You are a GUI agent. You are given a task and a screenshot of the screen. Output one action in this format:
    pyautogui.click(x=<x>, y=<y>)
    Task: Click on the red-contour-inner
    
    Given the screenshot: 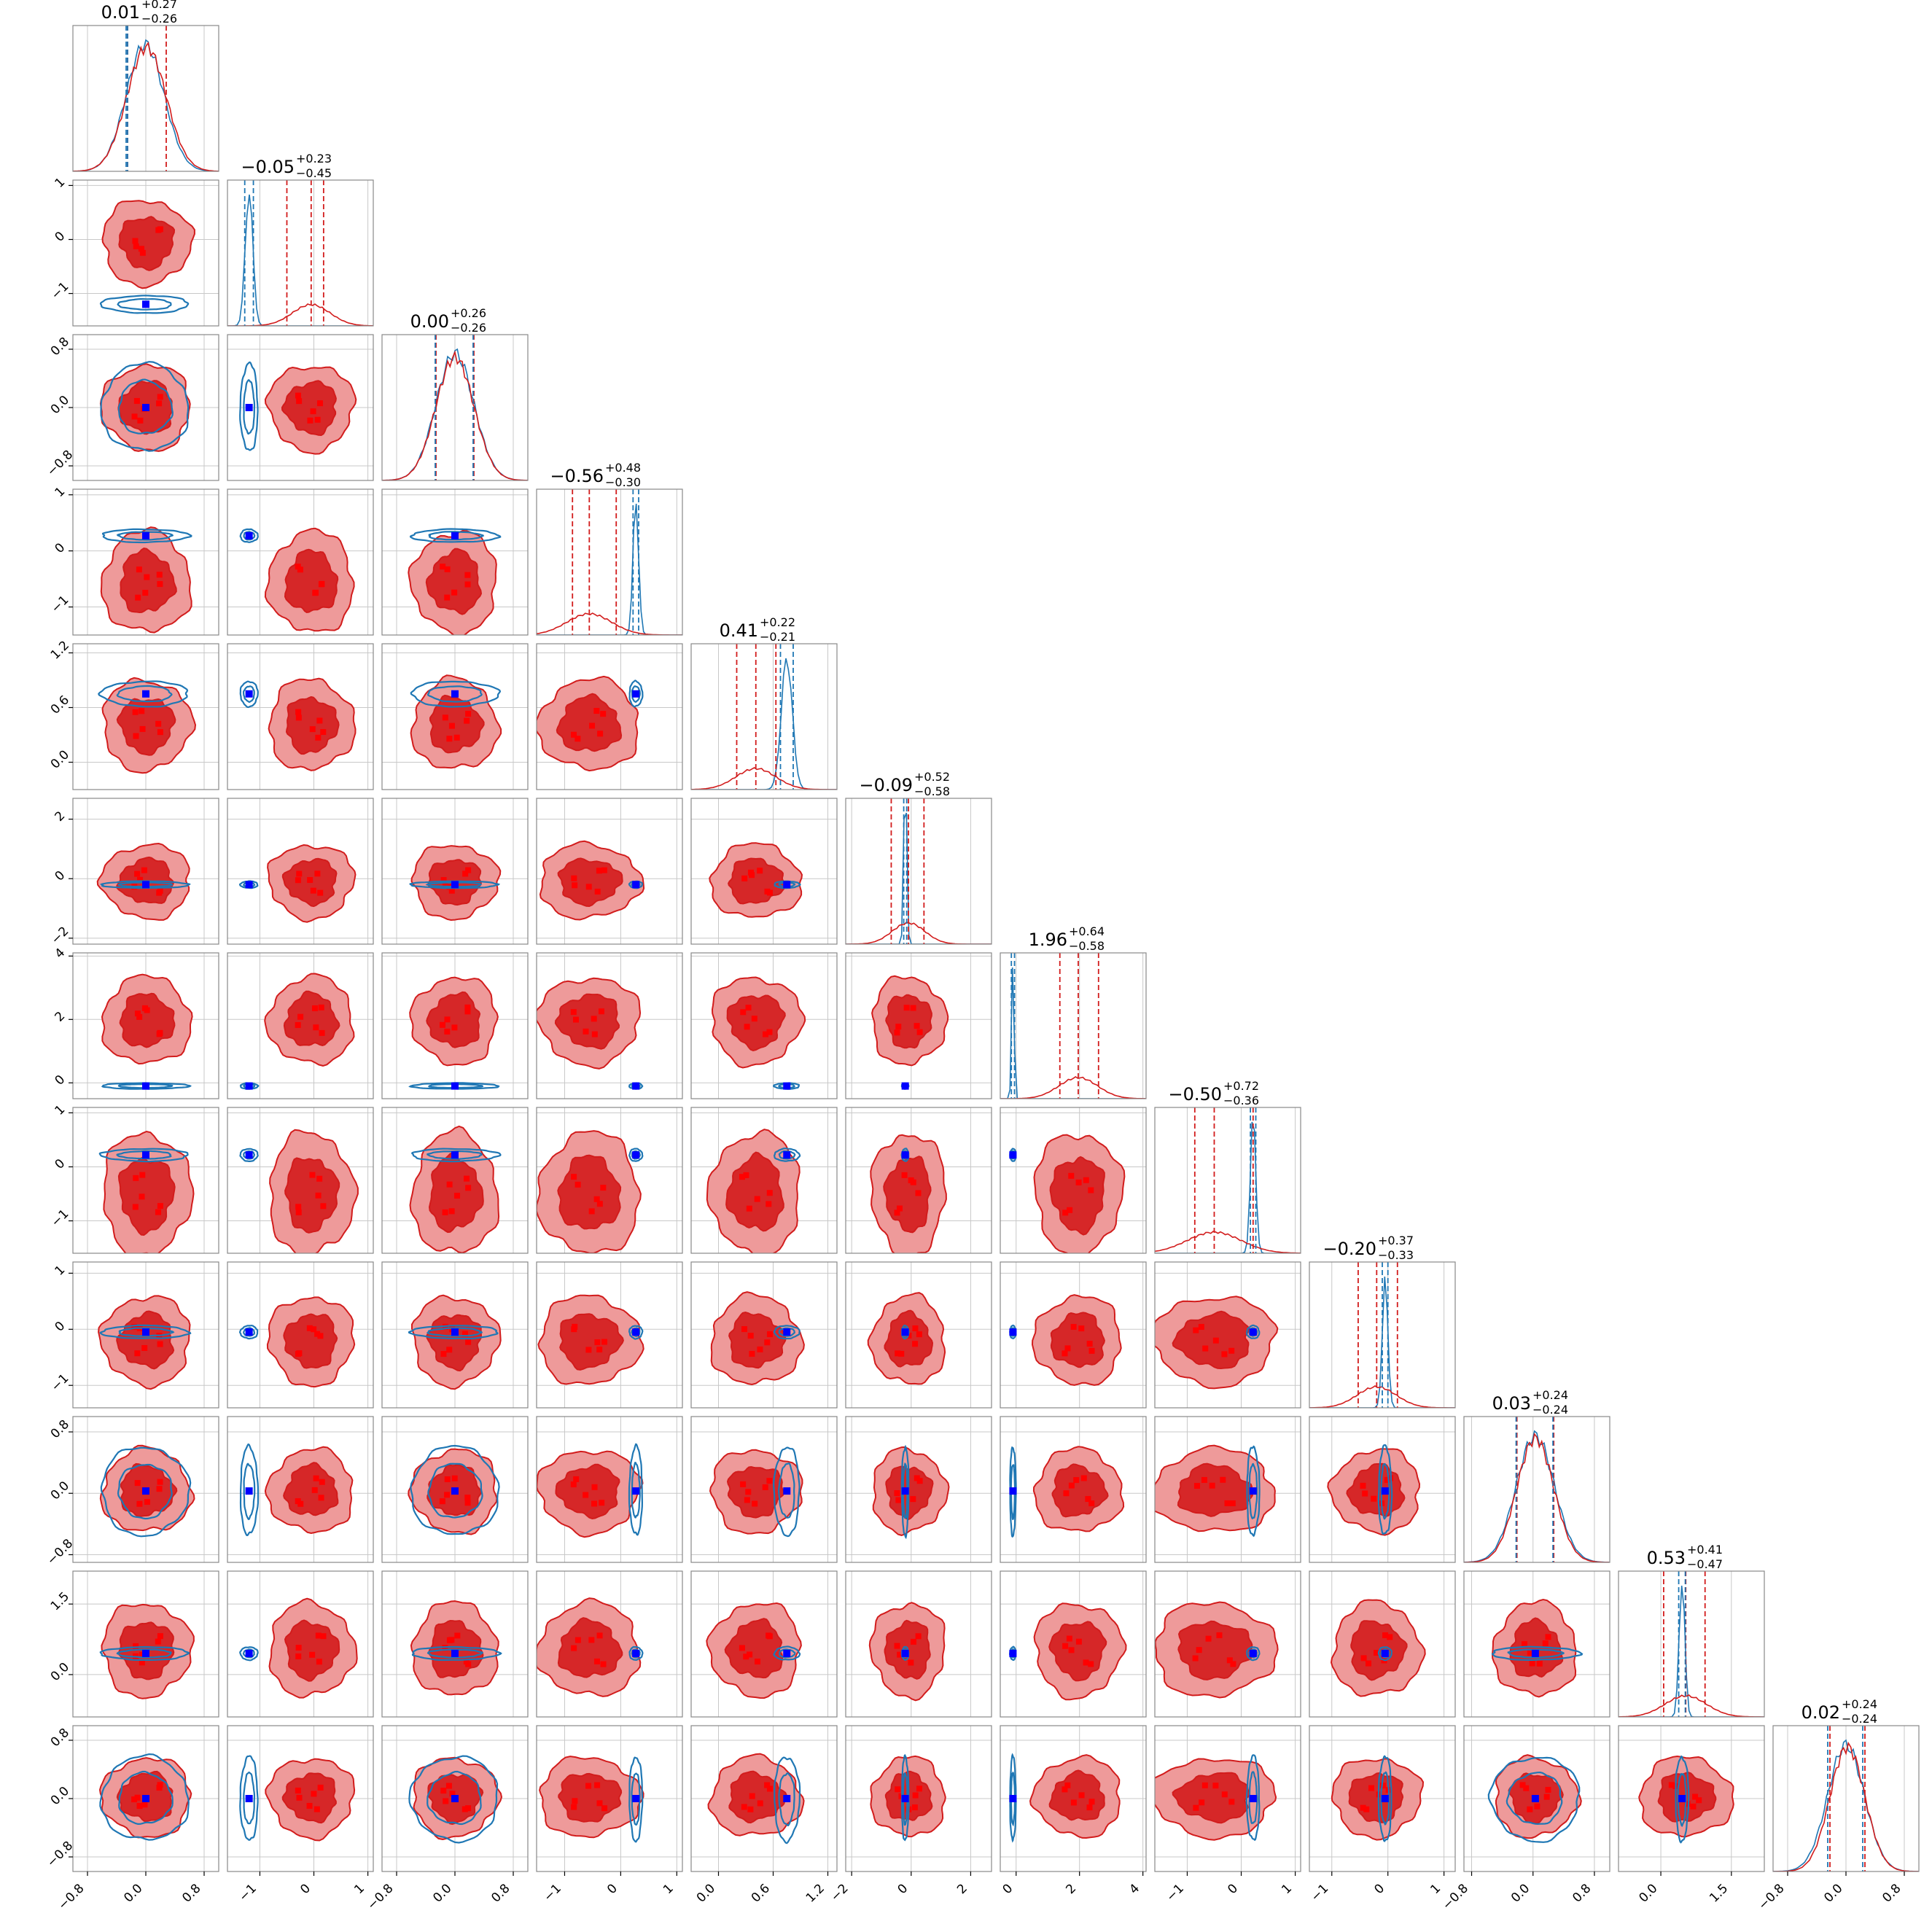 What is the action you would take?
    pyautogui.click(x=1211, y=1340)
    